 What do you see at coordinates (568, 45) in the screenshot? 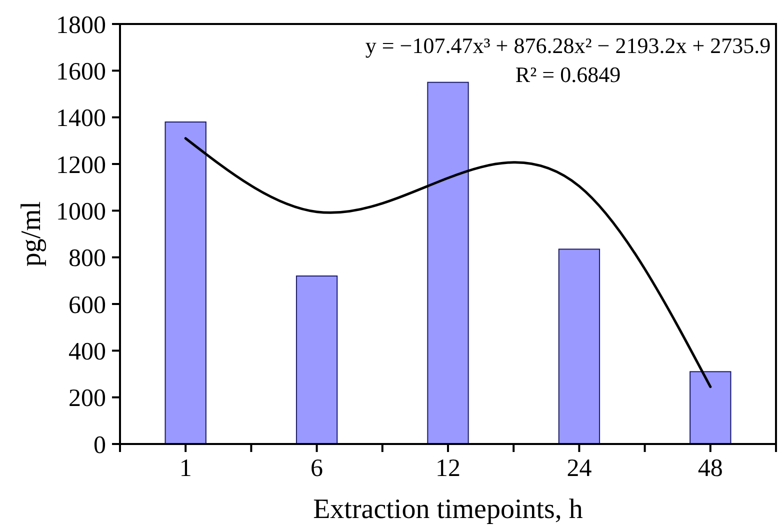
I see `annotation: y = −107.47x³ + 876.28x² − 2193.2x + 2735.9` at bounding box center [568, 45].